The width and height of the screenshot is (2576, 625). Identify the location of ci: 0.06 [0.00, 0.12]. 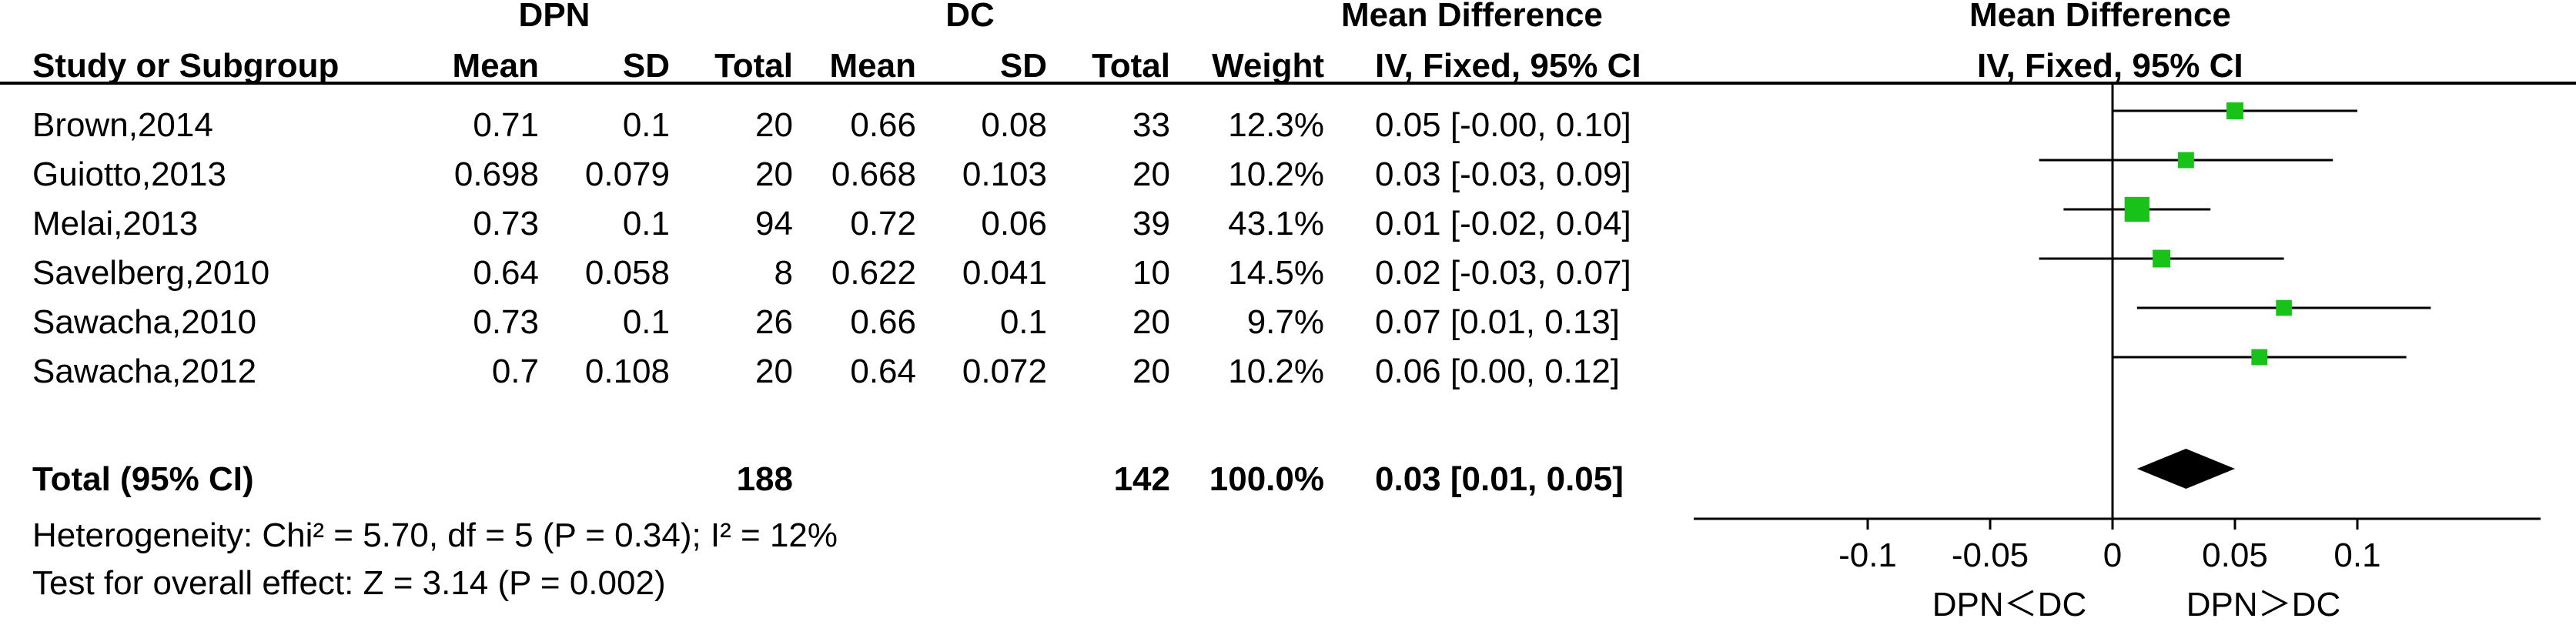
(1498, 371).